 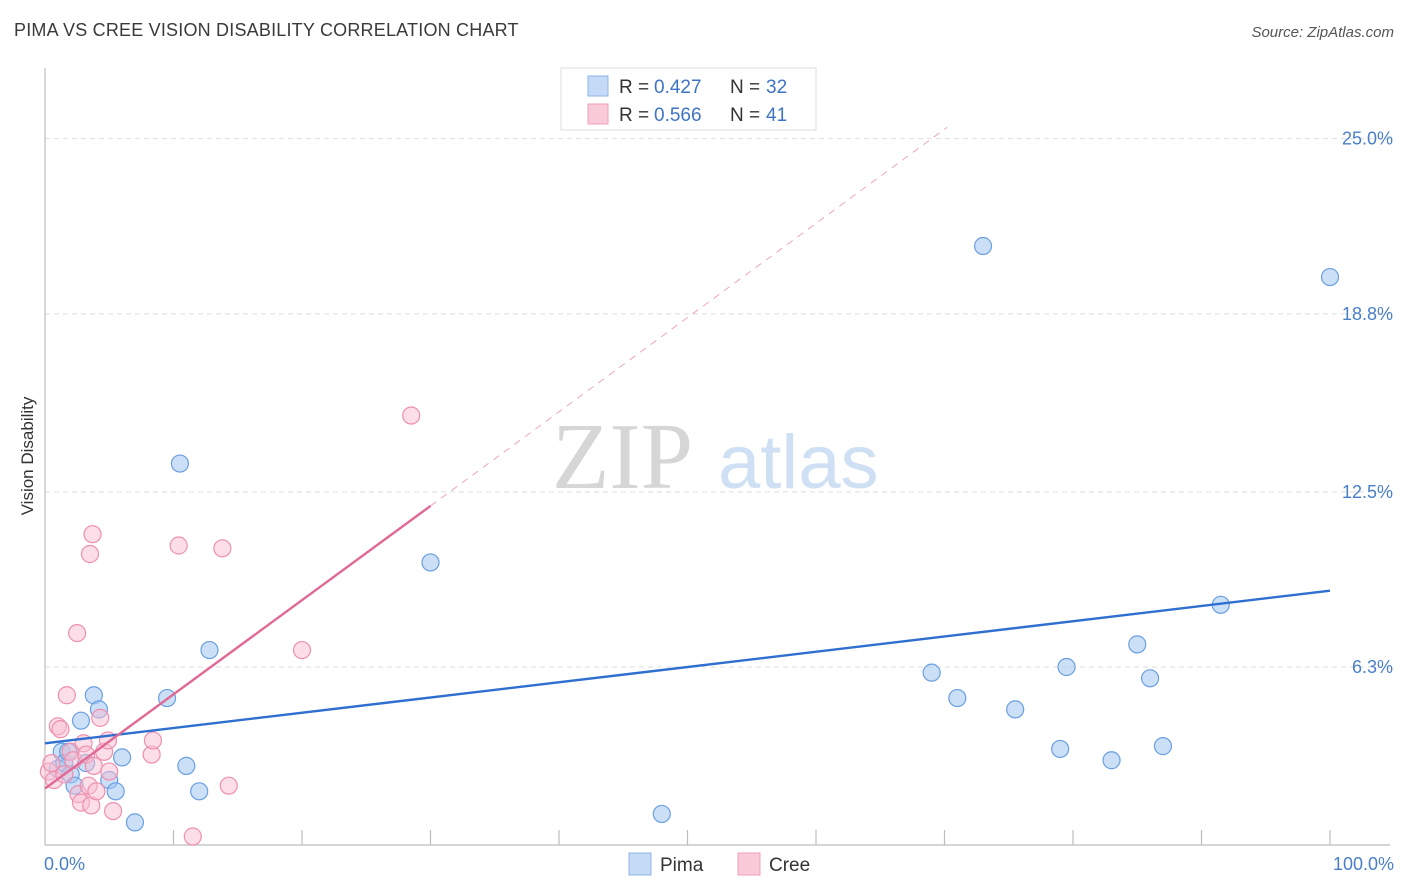 I want to click on stats-n-value-cree: 41, so click(x=776, y=115).